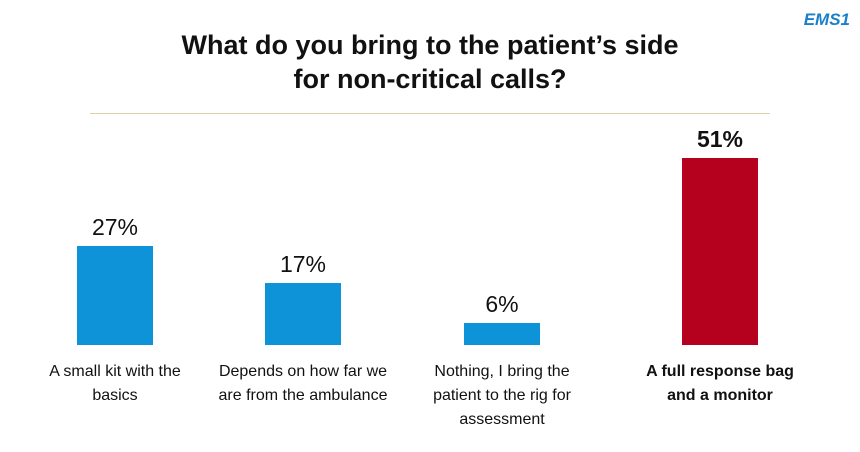  What do you see at coordinates (115, 383) in the screenshot?
I see `category-label: A small kit with the basics` at bounding box center [115, 383].